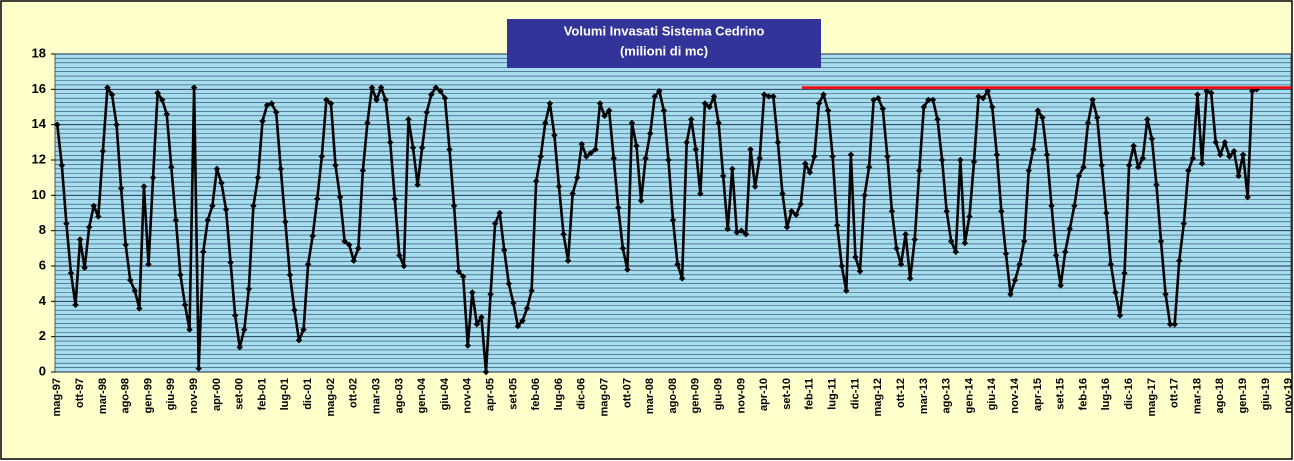  What do you see at coordinates (696, 395) in the screenshot?
I see `x-tick-label: gen-09` at bounding box center [696, 395].